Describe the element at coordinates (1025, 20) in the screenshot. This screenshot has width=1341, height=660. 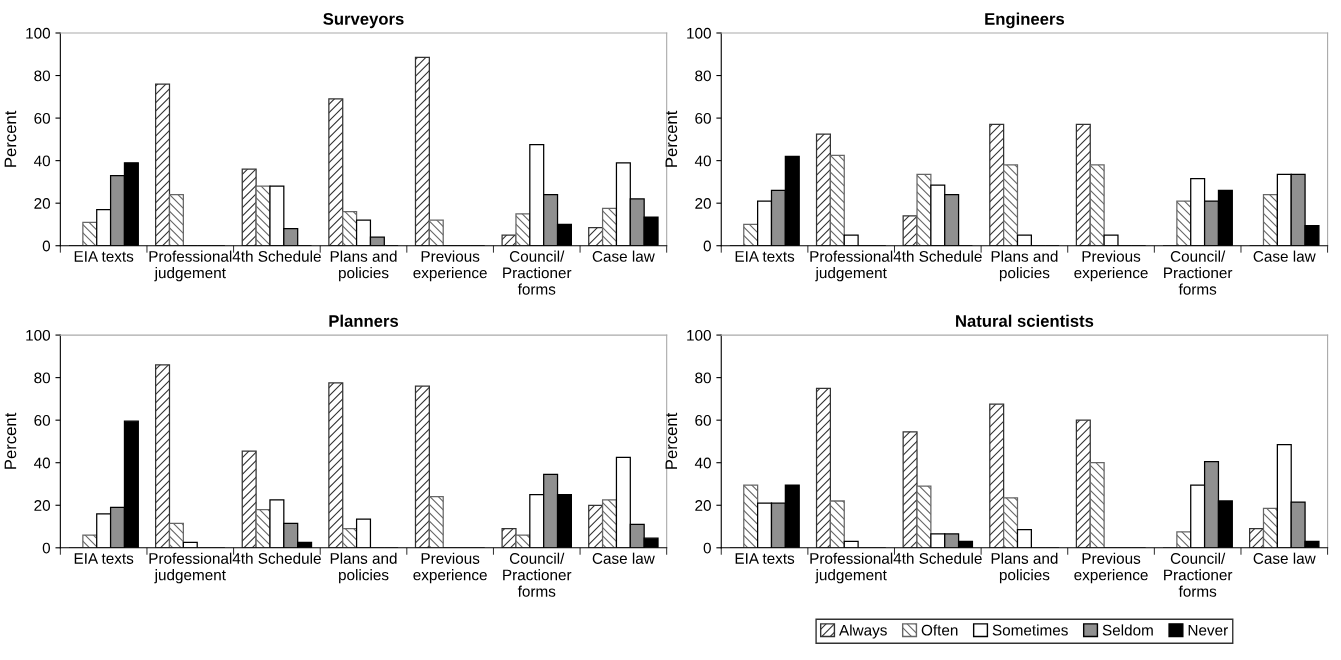
I see `chart-title: Engineers` at that location.